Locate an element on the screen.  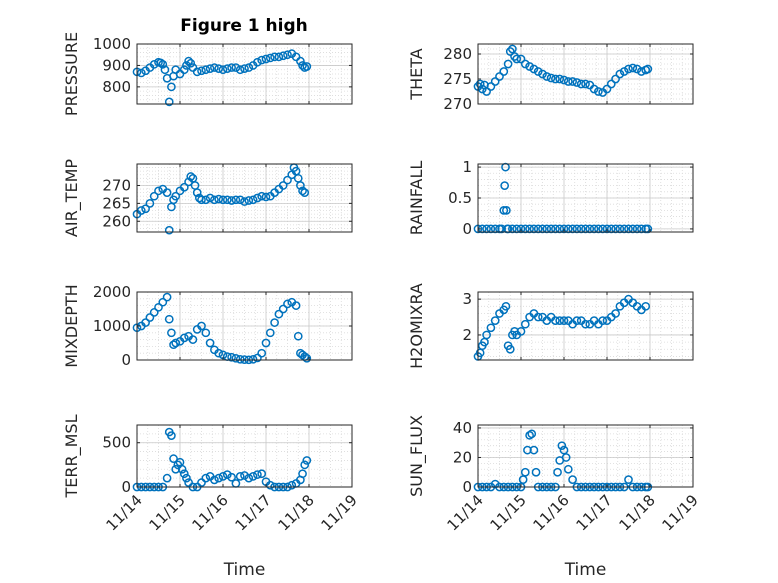
x-axis-label: Time is located at coordinates (585, 570).